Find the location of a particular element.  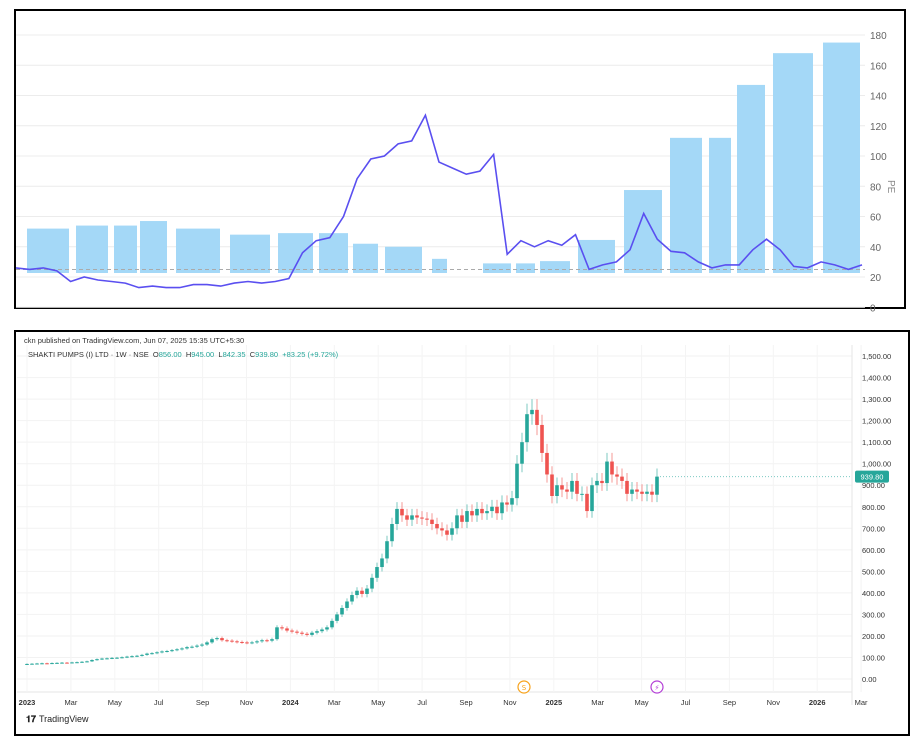

last-price-label: 939.80 is located at coordinates (872, 477).